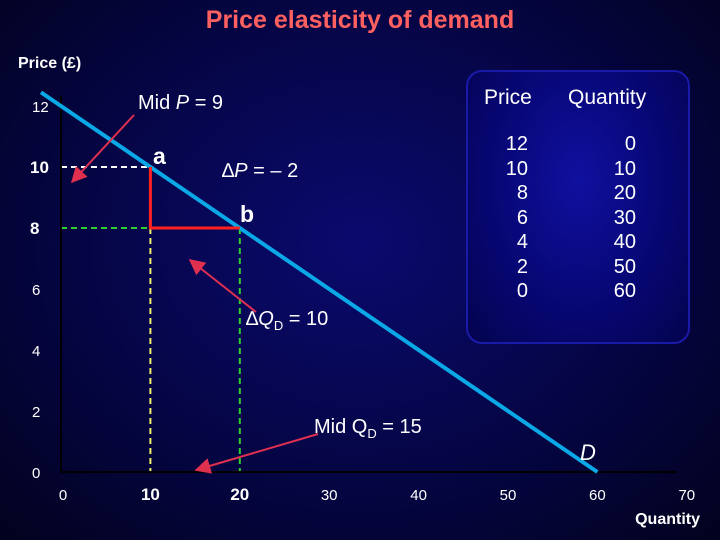 The height and width of the screenshot is (540, 720). I want to click on y-tick-label: 6, so click(36, 290).